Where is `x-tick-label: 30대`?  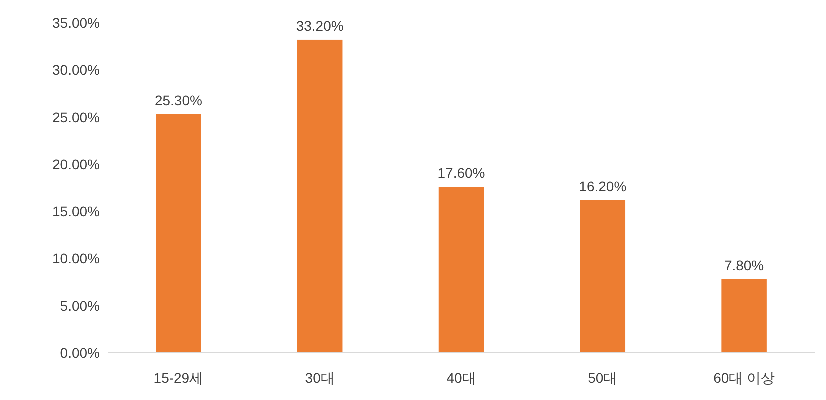
x-tick-label: 30대 is located at coordinates (320, 378).